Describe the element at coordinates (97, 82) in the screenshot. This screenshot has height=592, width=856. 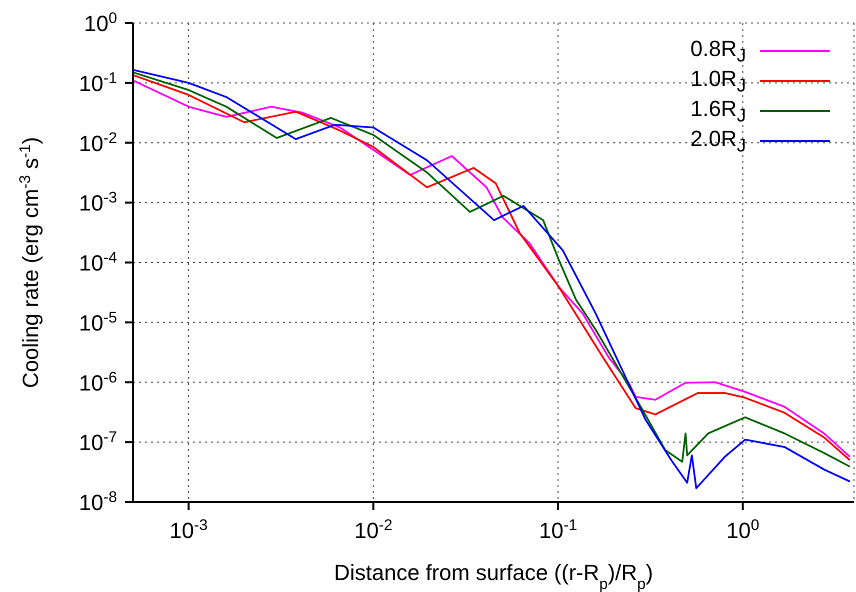
I see `y-tick-label: 10$^{-1}$` at that location.